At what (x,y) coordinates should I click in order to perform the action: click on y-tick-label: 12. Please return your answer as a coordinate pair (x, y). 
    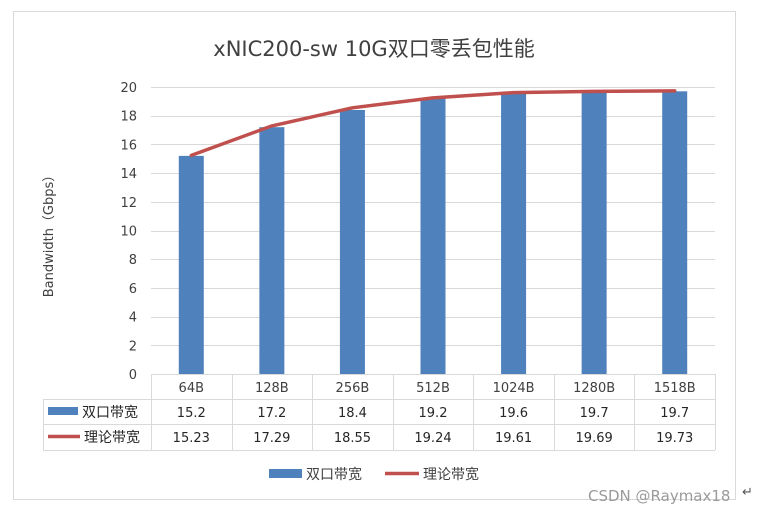
    Looking at the image, I should click on (128, 203).